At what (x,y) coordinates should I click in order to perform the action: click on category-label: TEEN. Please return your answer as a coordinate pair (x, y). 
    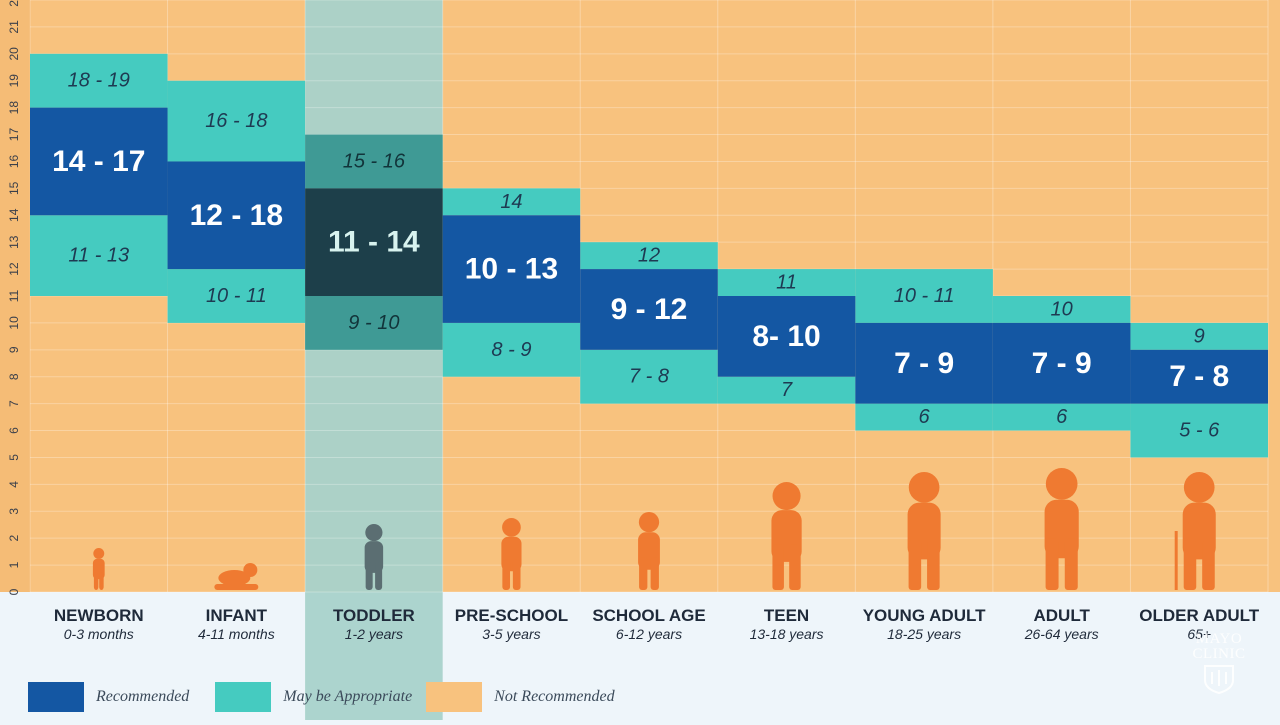
    Looking at the image, I should click on (786, 615).